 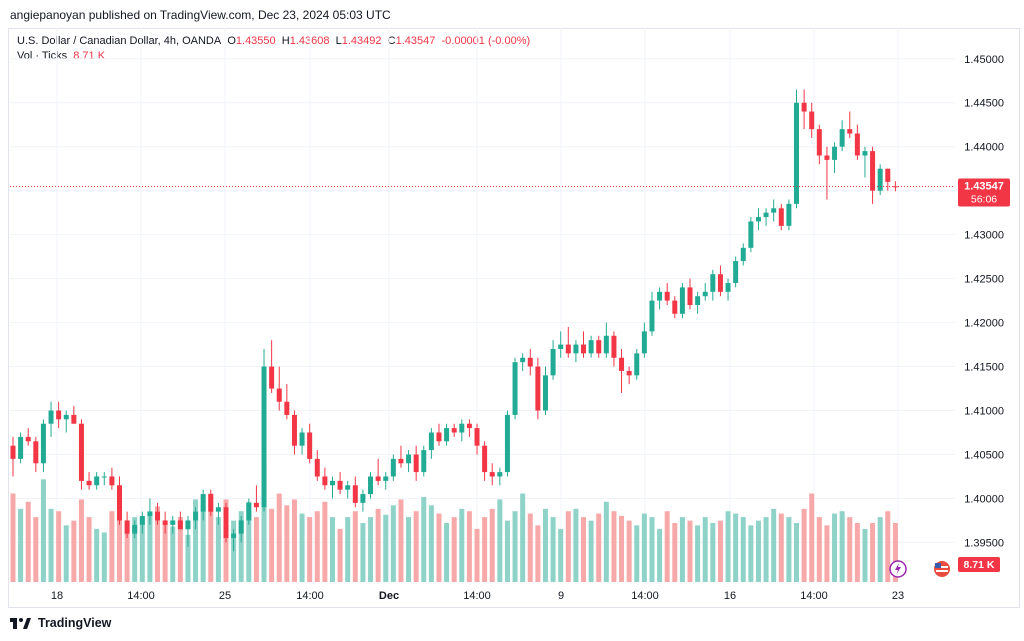 What do you see at coordinates (231, 41) in the screenshot?
I see `open-label: O` at bounding box center [231, 41].